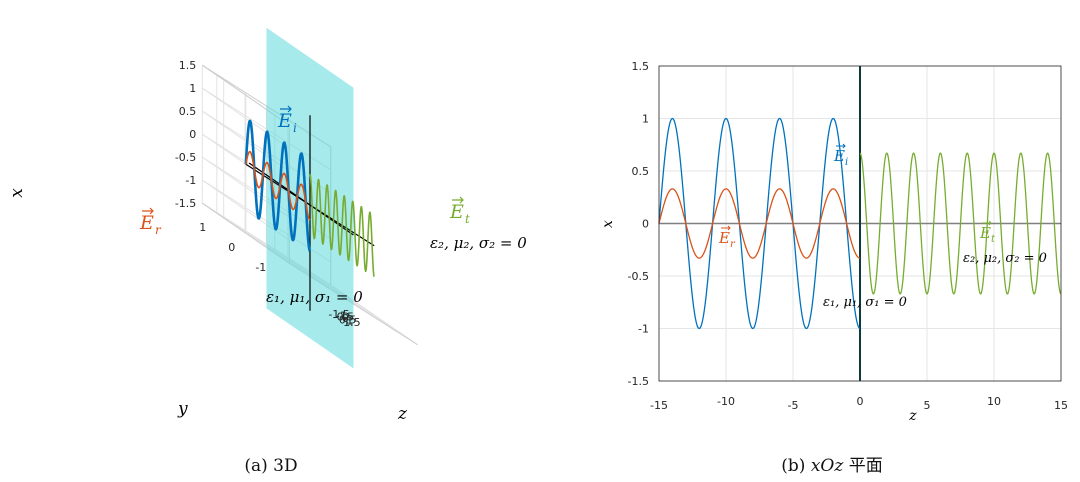  I want to click on 3d-label-Et: E t, so click(459, 211).